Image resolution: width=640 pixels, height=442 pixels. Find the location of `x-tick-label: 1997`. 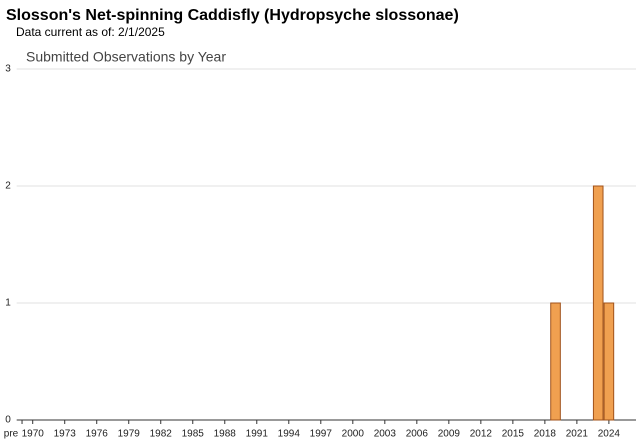

x-tick-label: 1997 is located at coordinates (321, 434).